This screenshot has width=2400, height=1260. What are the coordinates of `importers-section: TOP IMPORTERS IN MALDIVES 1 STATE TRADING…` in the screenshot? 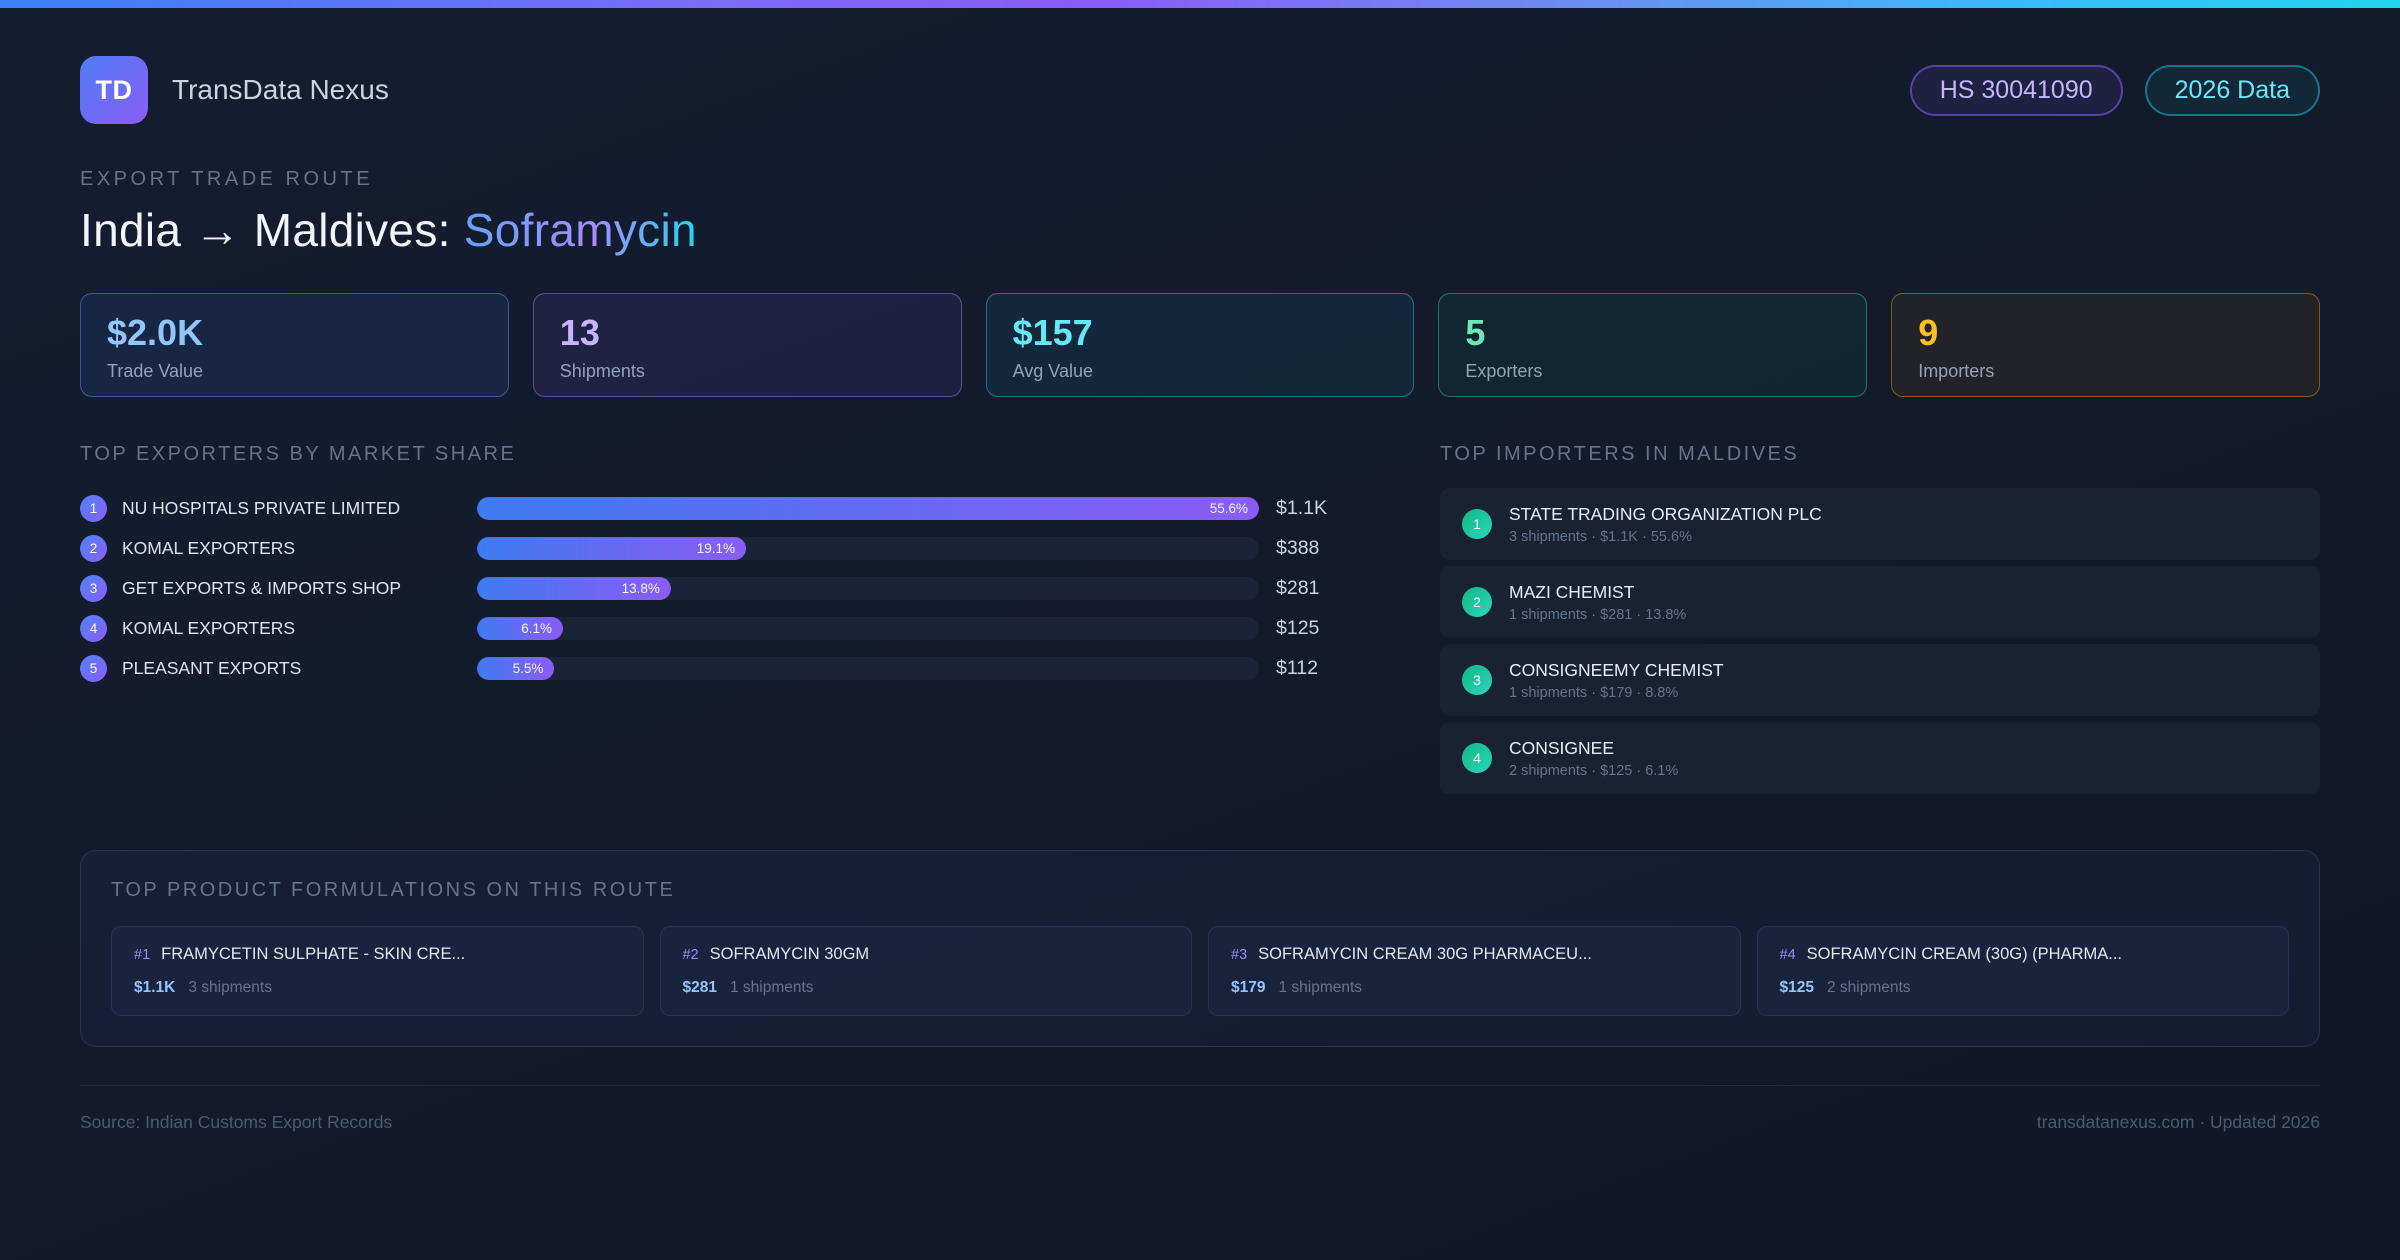 It's located at (1880, 618).